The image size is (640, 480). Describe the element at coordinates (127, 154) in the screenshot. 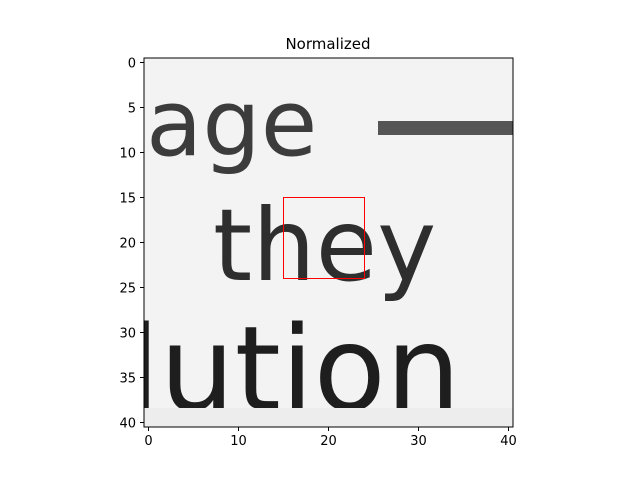

I see `y-tick-label: 10` at that location.